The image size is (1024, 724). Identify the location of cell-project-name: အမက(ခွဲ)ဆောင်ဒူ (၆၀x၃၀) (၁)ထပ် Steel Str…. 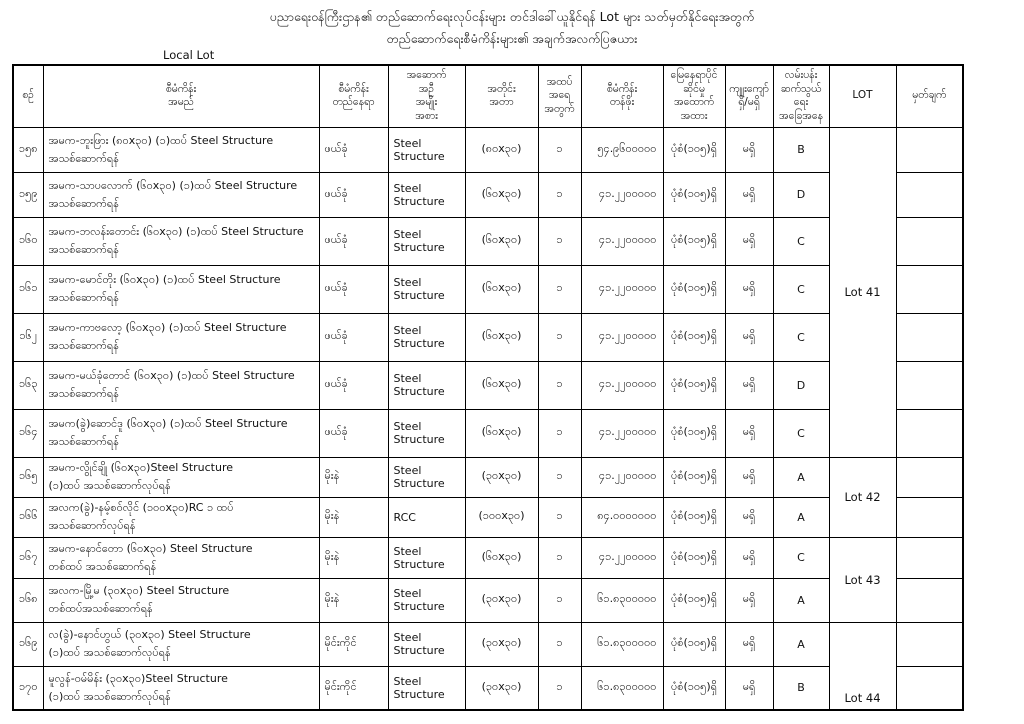
(181, 433).